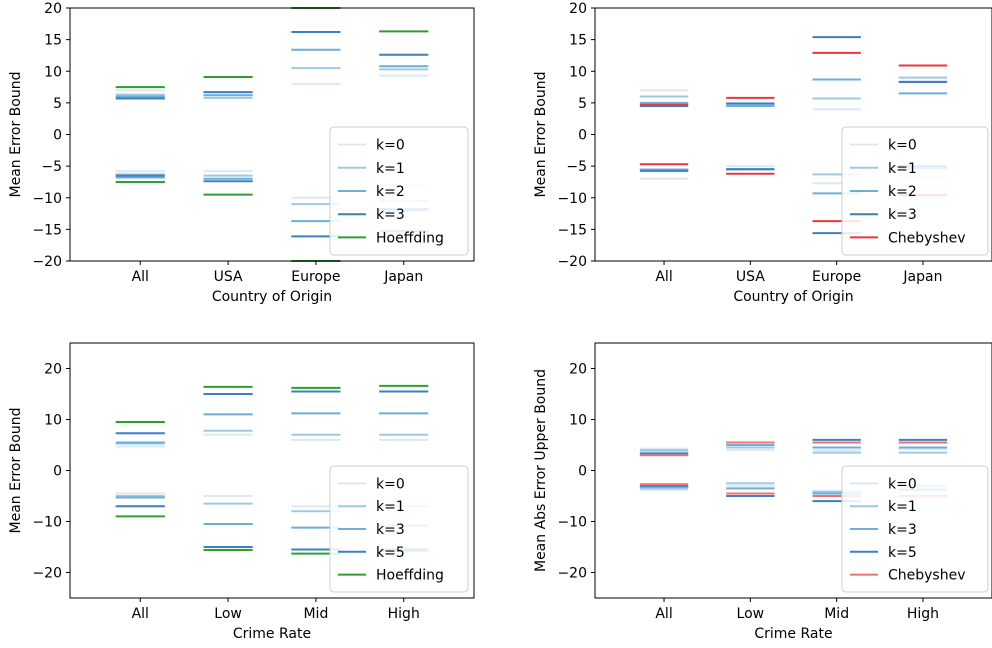 Image resolution: width=992 pixels, height=648 pixels. What do you see at coordinates (541, 470) in the screenshot?
I see `y-axis-label: Mean Abs Error Upper Bound` at bounding box center [541, 470].